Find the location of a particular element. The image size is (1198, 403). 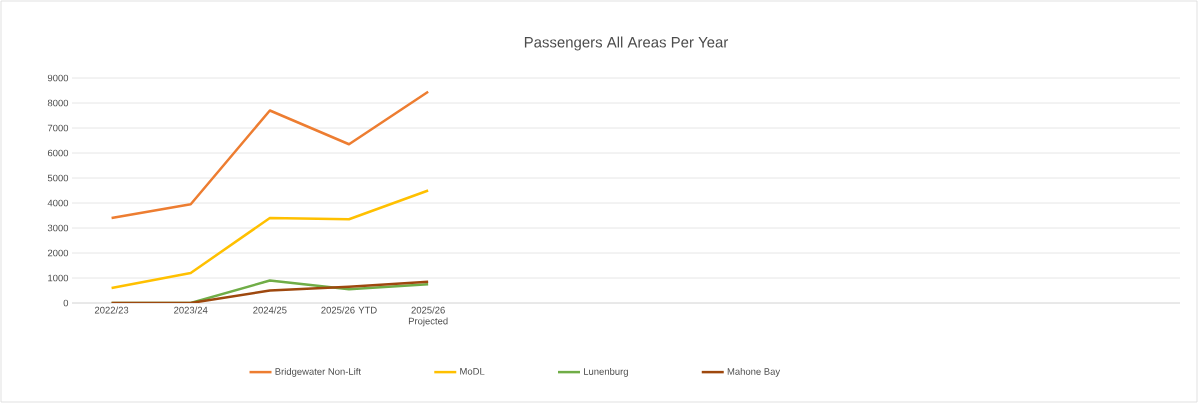

y-tick-label: 5000 is located at coordinates (58, 178).